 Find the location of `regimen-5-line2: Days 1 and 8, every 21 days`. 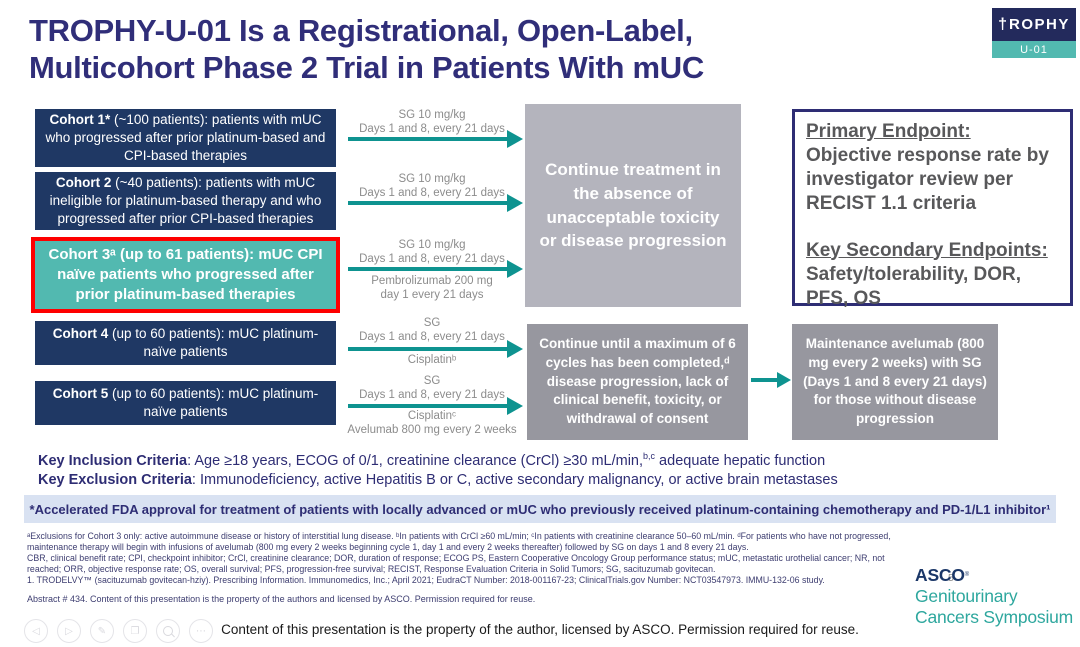

regimen-5-line2: Days 1 and 8, every 21 days is located at coordinates (432, 394).